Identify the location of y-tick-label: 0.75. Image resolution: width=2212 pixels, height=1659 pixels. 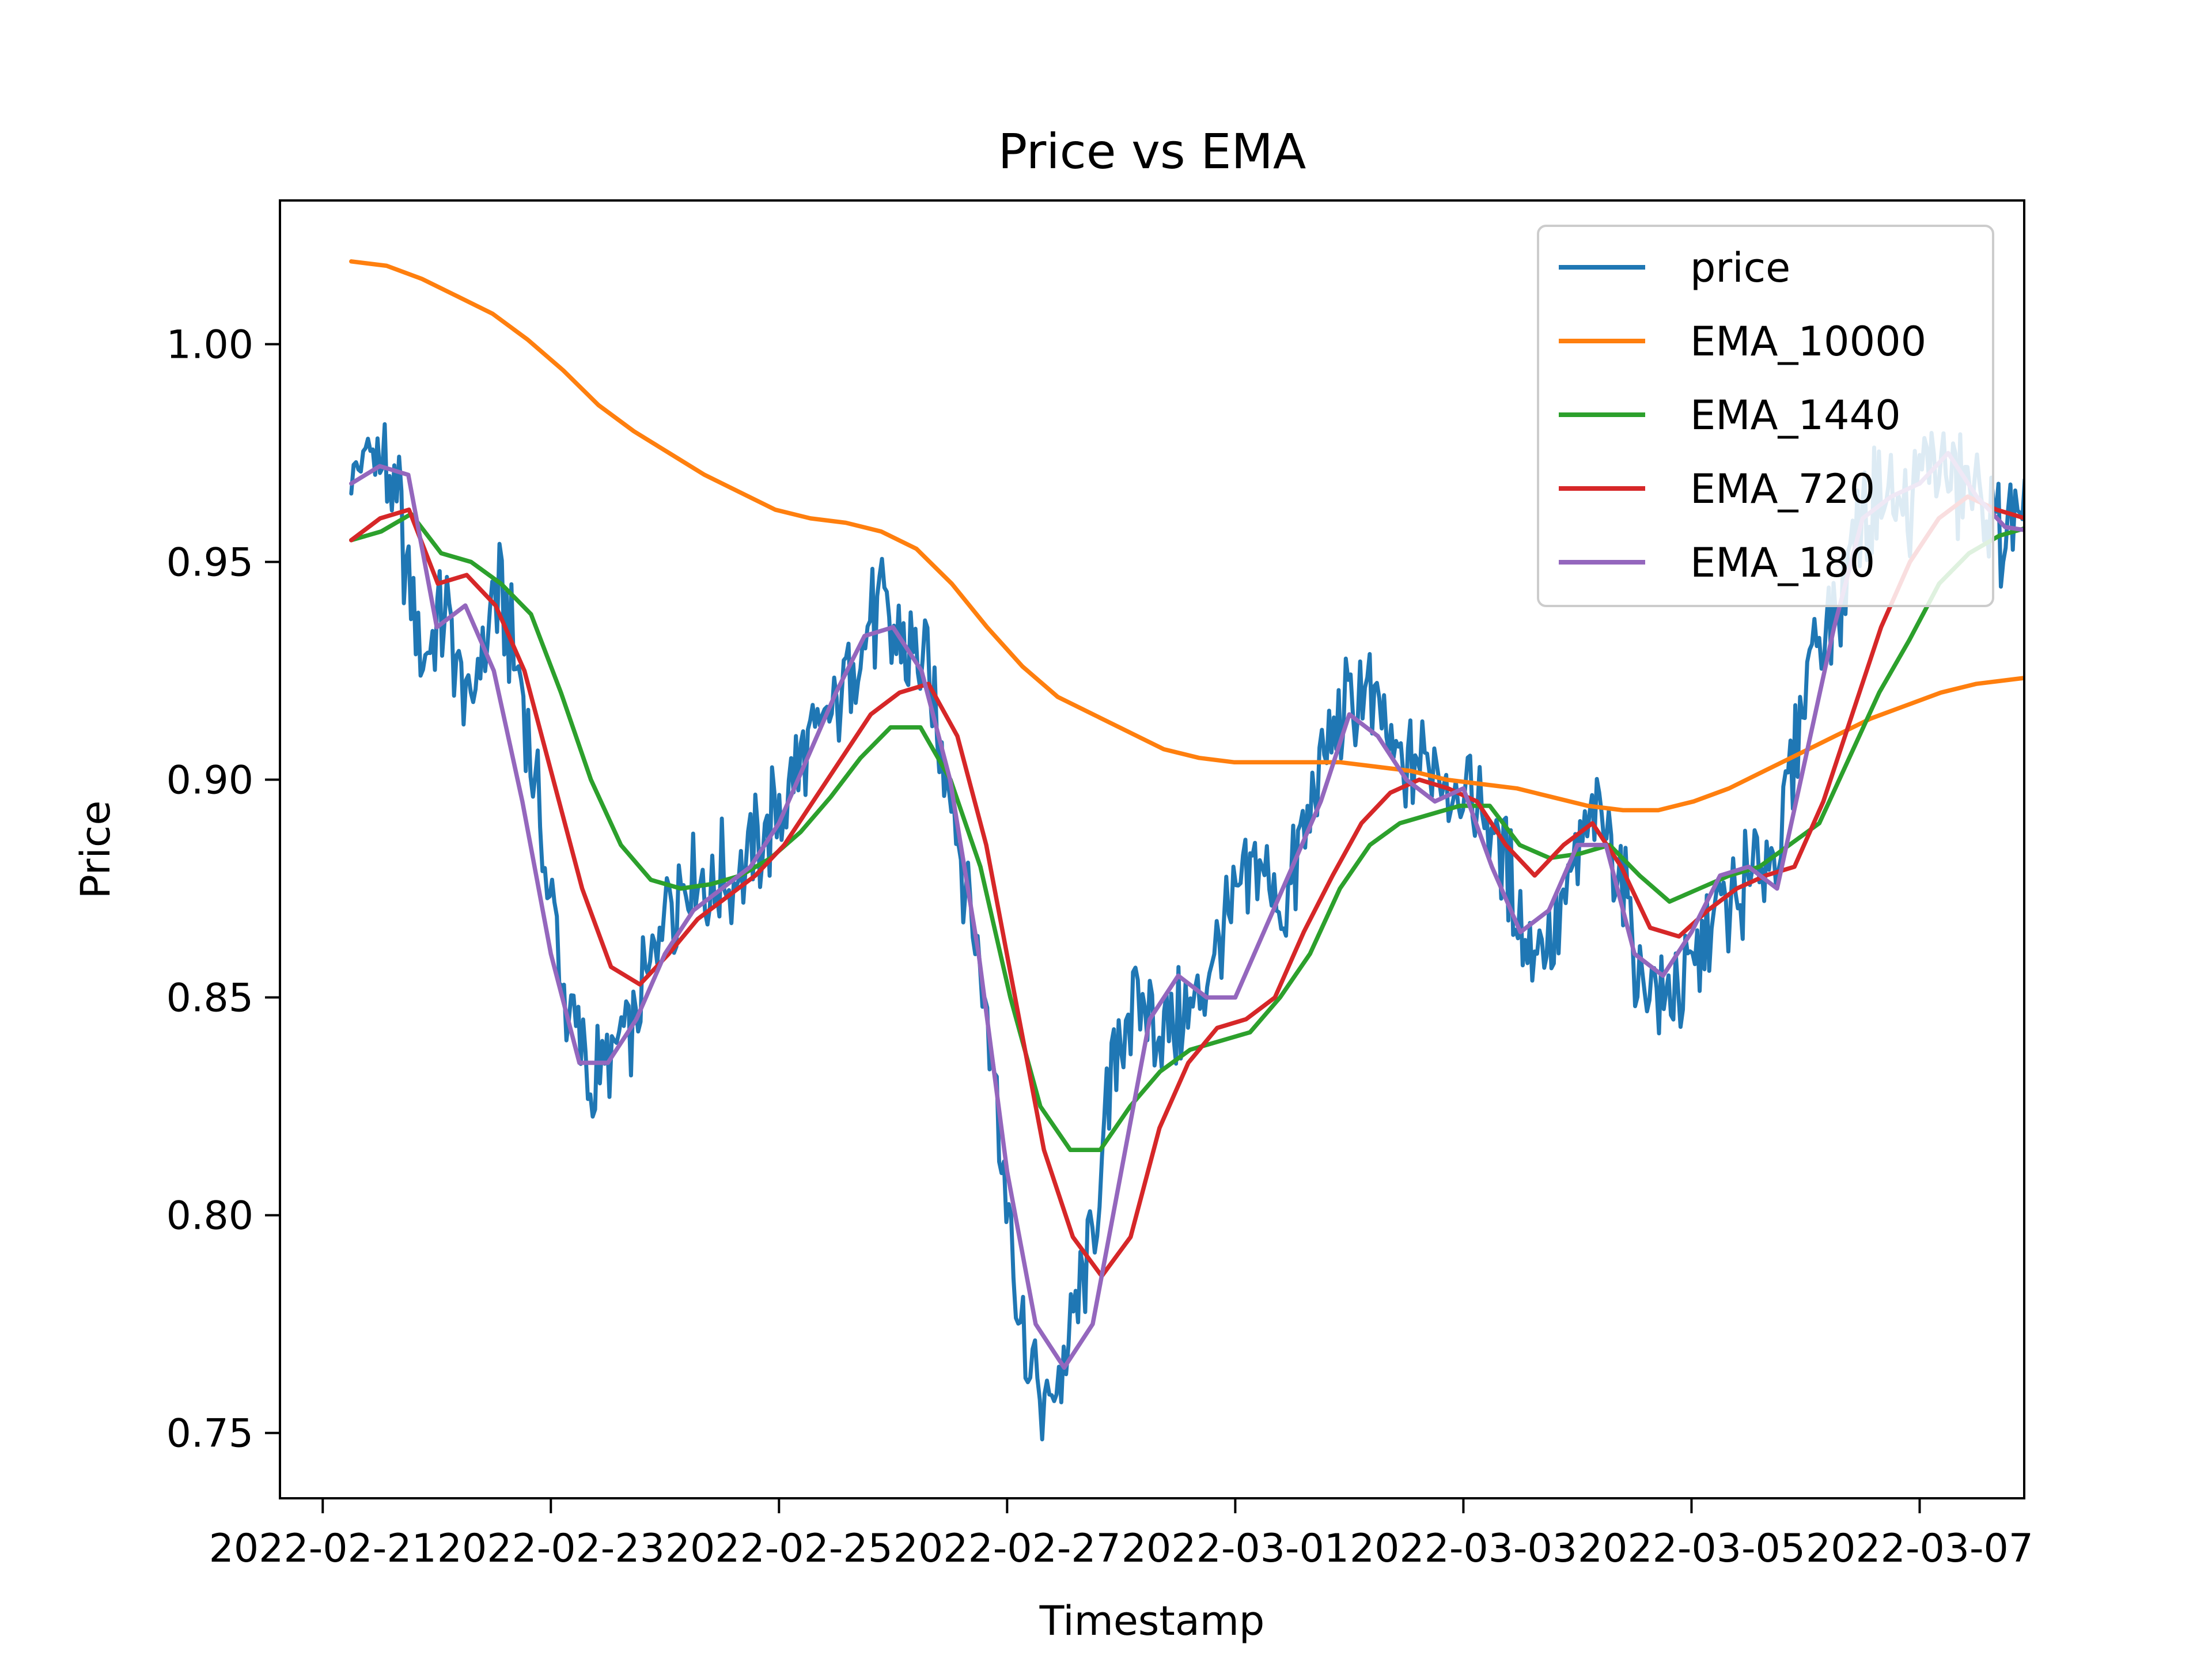
(209, 1434).